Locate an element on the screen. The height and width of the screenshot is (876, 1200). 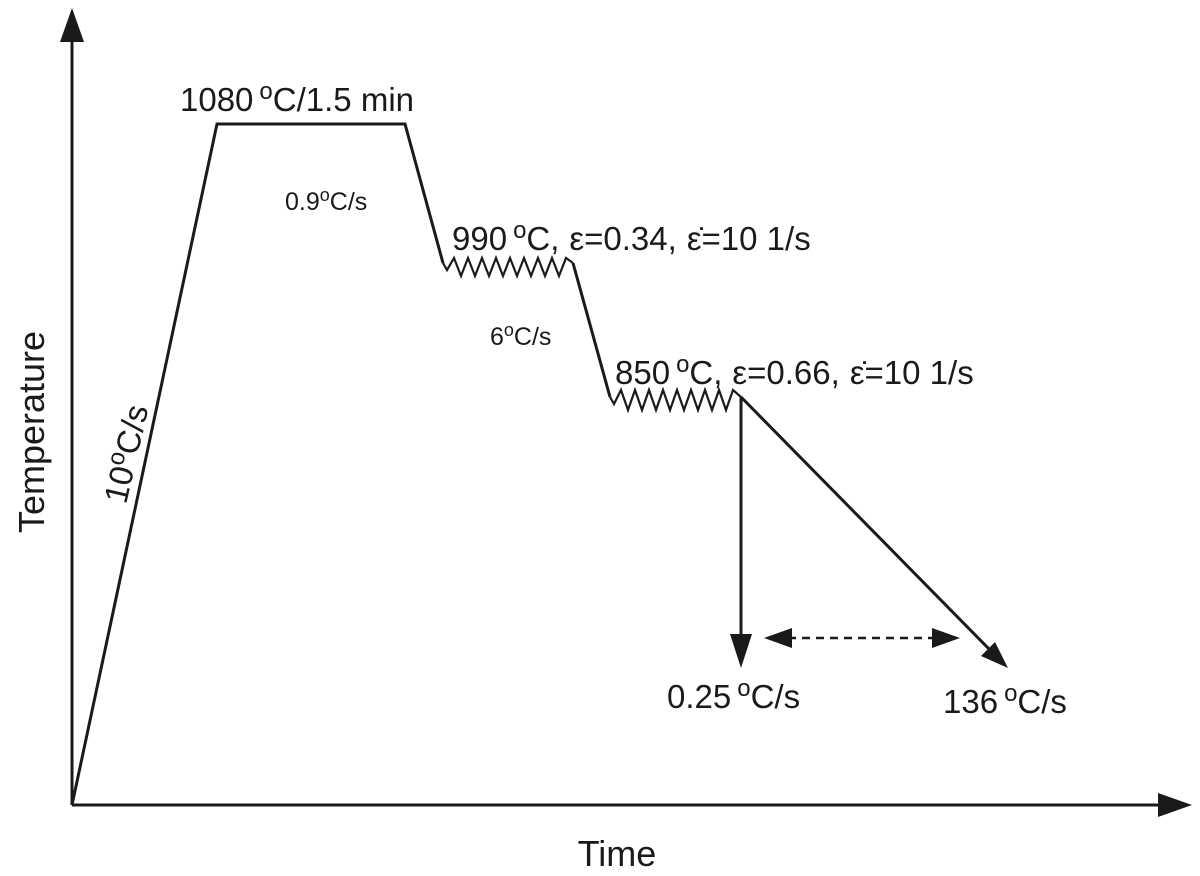
final-fast-cooling-label: 136 oC/s is located at coordinates (1005, 700).